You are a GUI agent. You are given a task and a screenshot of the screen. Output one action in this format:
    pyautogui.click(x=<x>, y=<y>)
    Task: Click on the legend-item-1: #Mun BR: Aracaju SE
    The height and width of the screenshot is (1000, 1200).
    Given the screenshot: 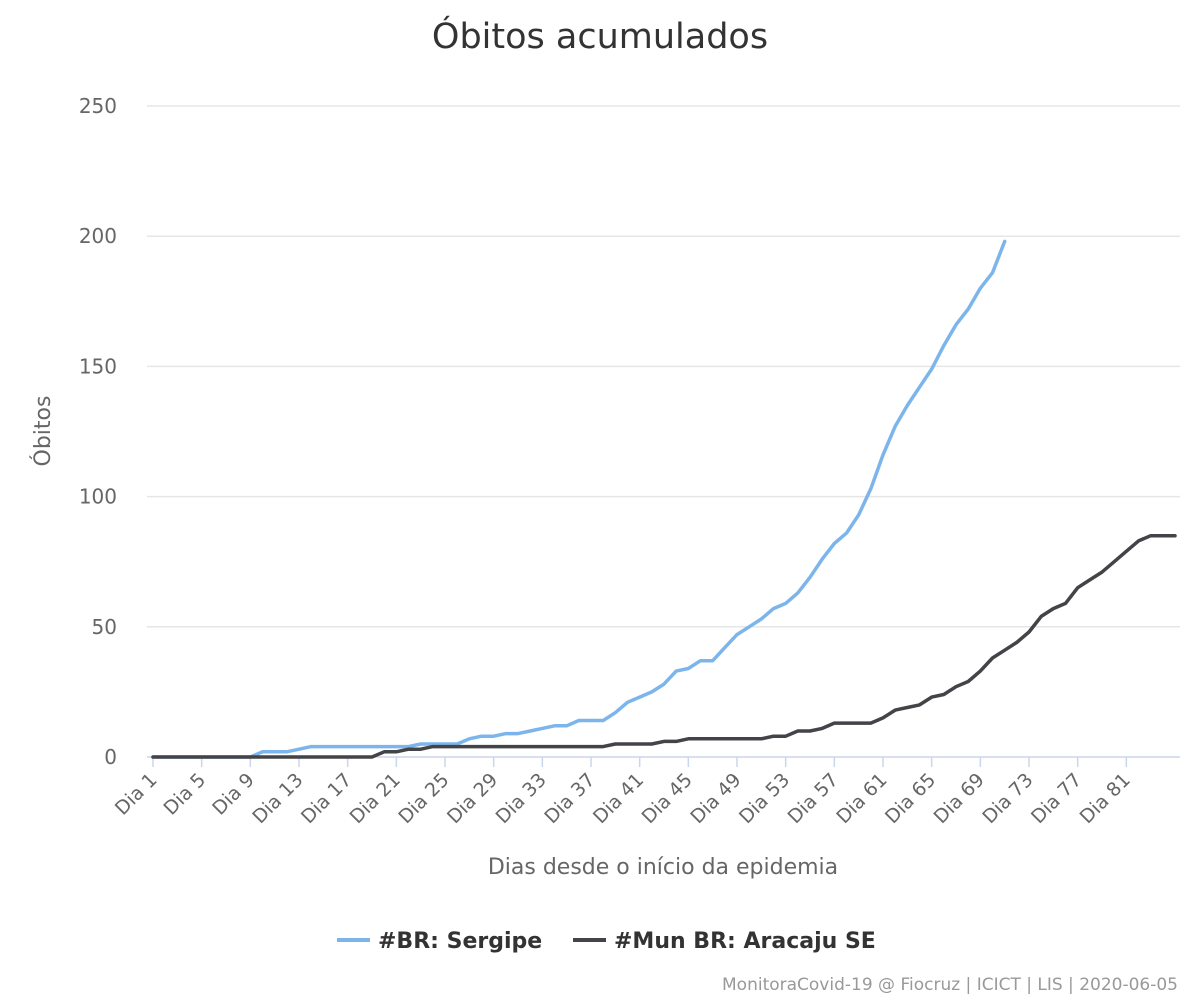 What is the action you would take?
    pyautogui.click(x=724, y=941)
    